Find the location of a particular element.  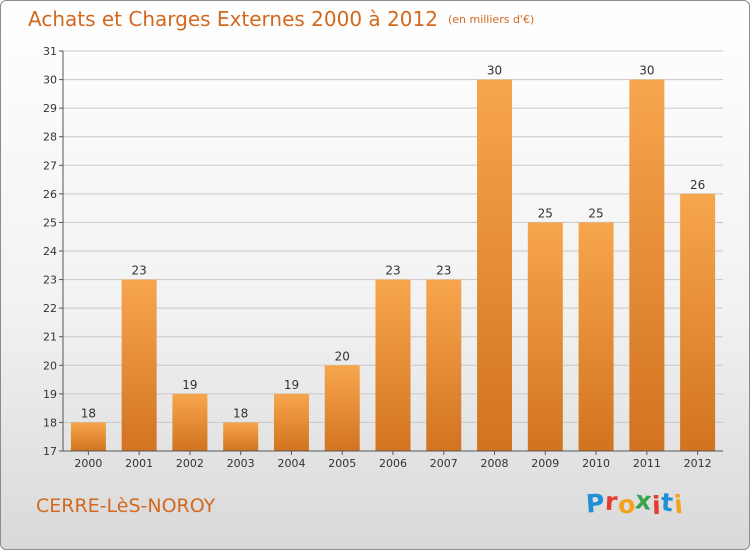

bar-2007 is located at coordinates (444, 365).